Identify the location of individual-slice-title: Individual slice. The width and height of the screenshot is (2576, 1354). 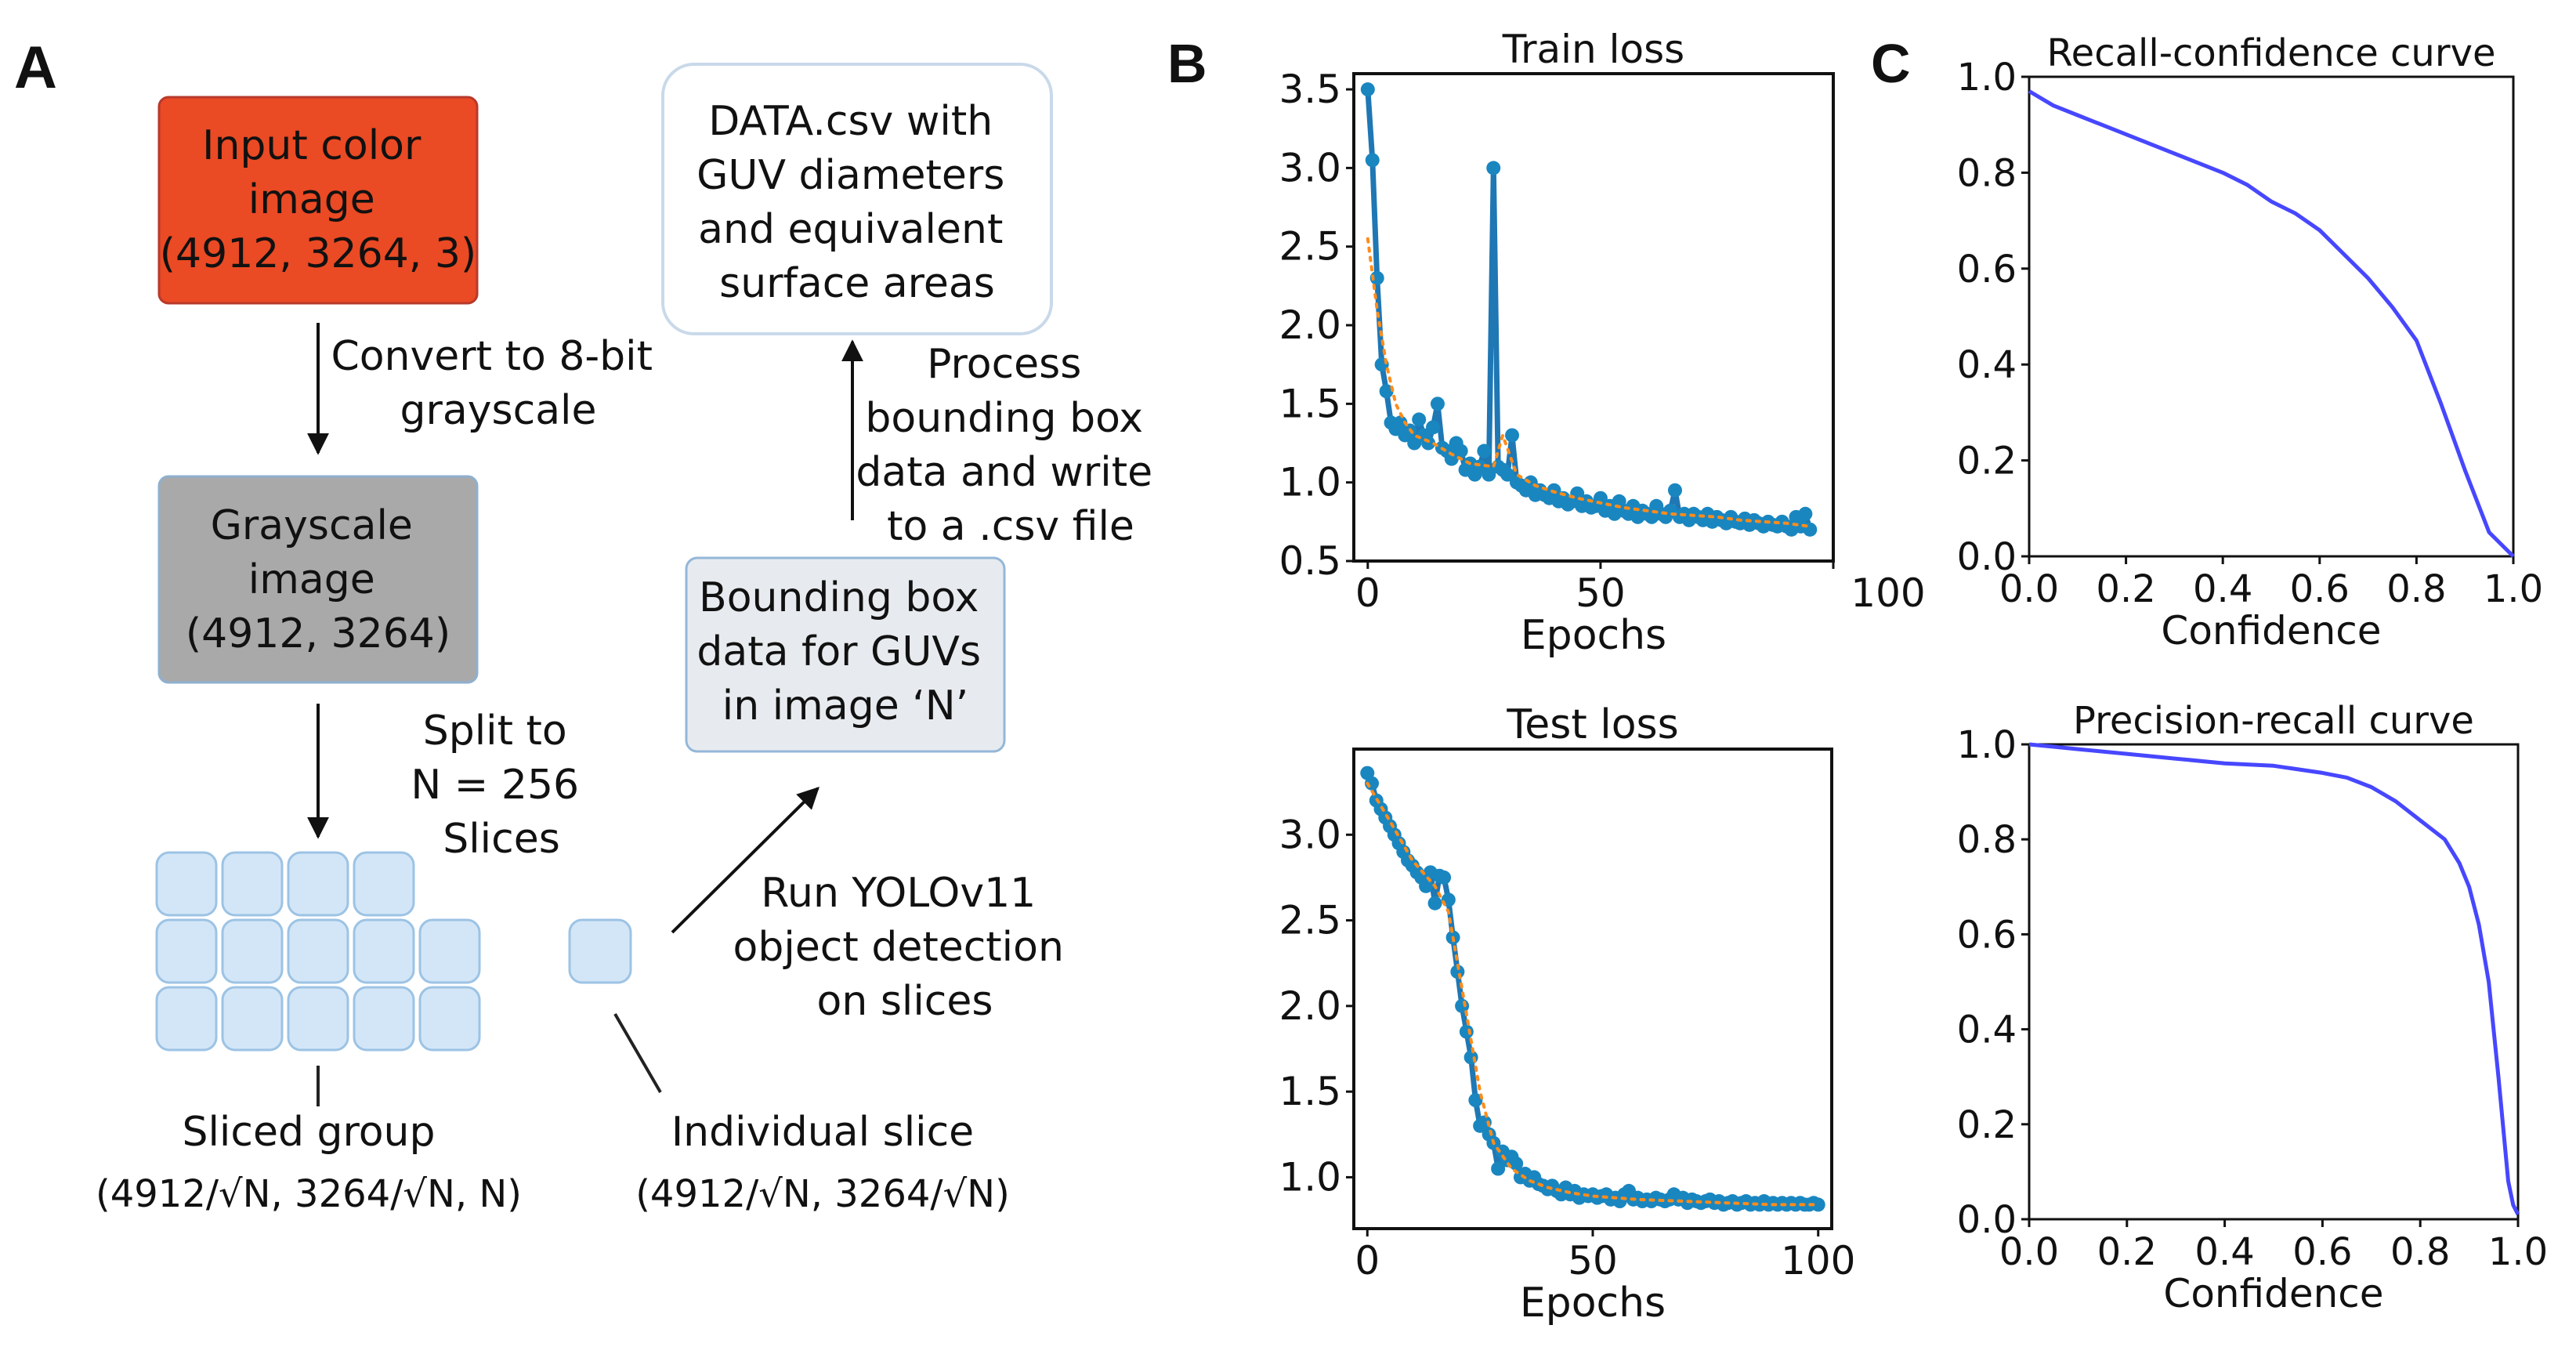
(823, 1132).